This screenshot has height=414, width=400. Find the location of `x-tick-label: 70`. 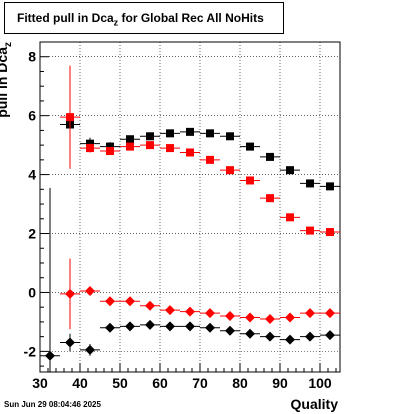

x-tick-label: 70 is located at coordinates (200, 383).